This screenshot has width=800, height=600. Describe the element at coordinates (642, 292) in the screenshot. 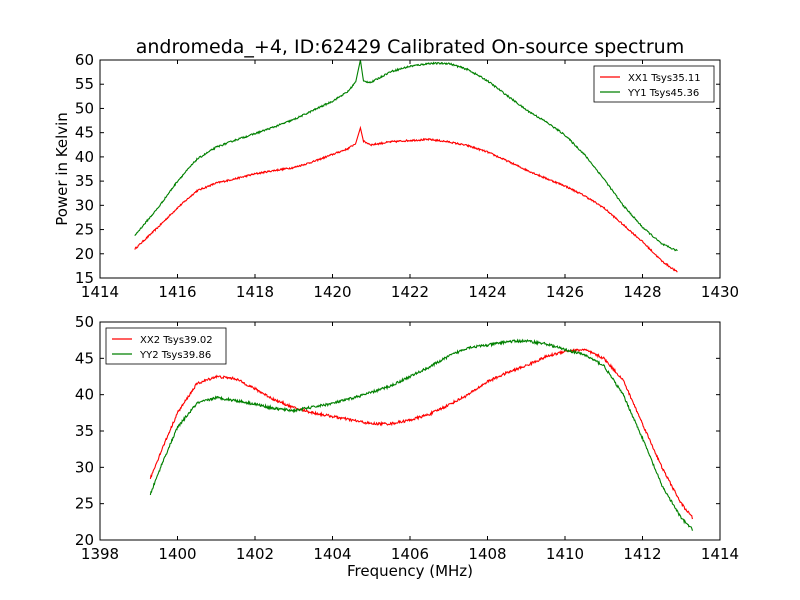

I see `x-tick-label: 1428` at that location.